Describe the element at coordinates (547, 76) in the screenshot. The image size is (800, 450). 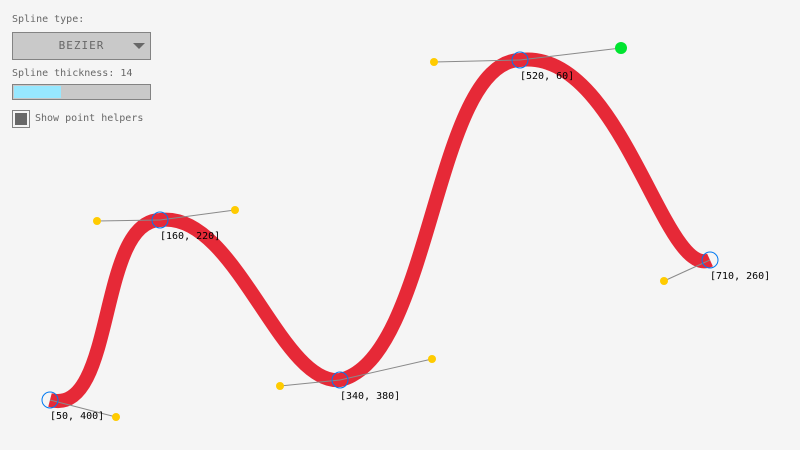
I see `point-label: [520, 60]` at that location.